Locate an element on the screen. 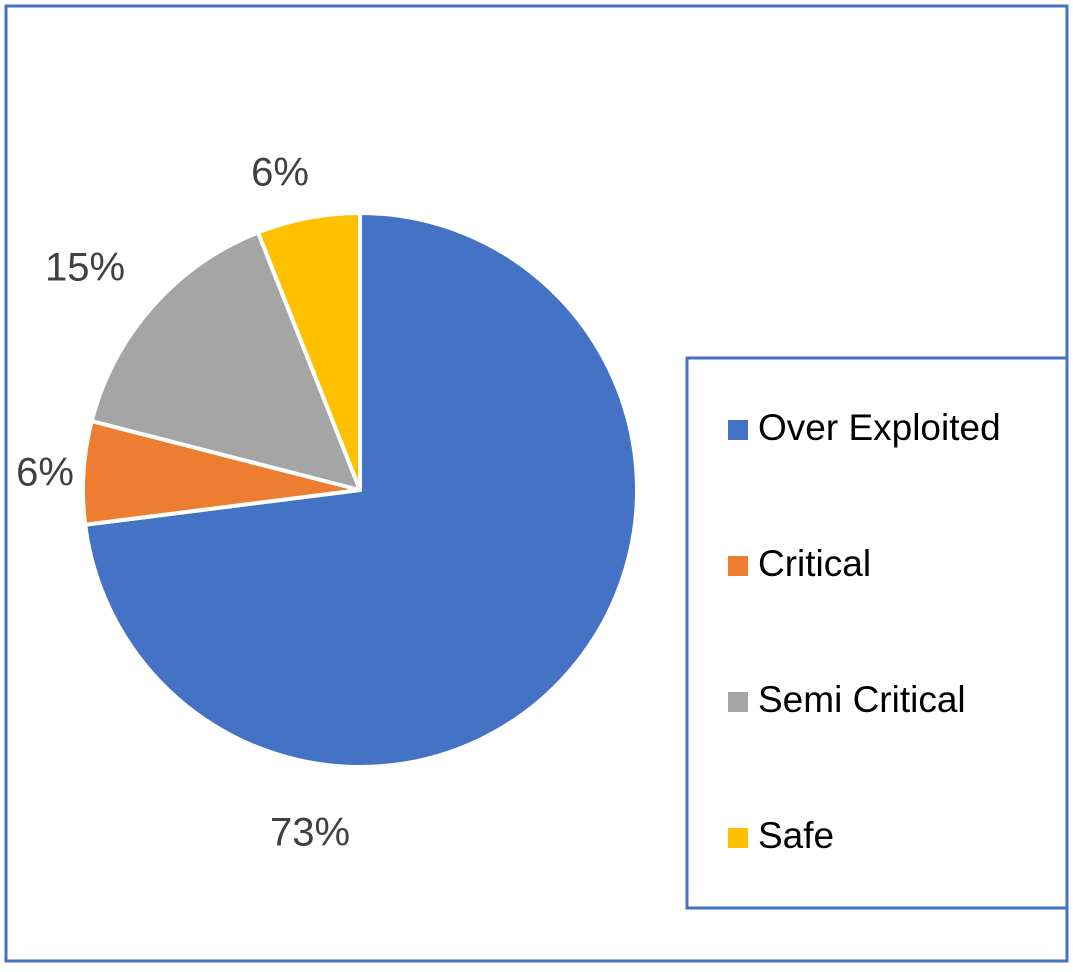  legend-label: Safe is located at coordinates (796, 835).